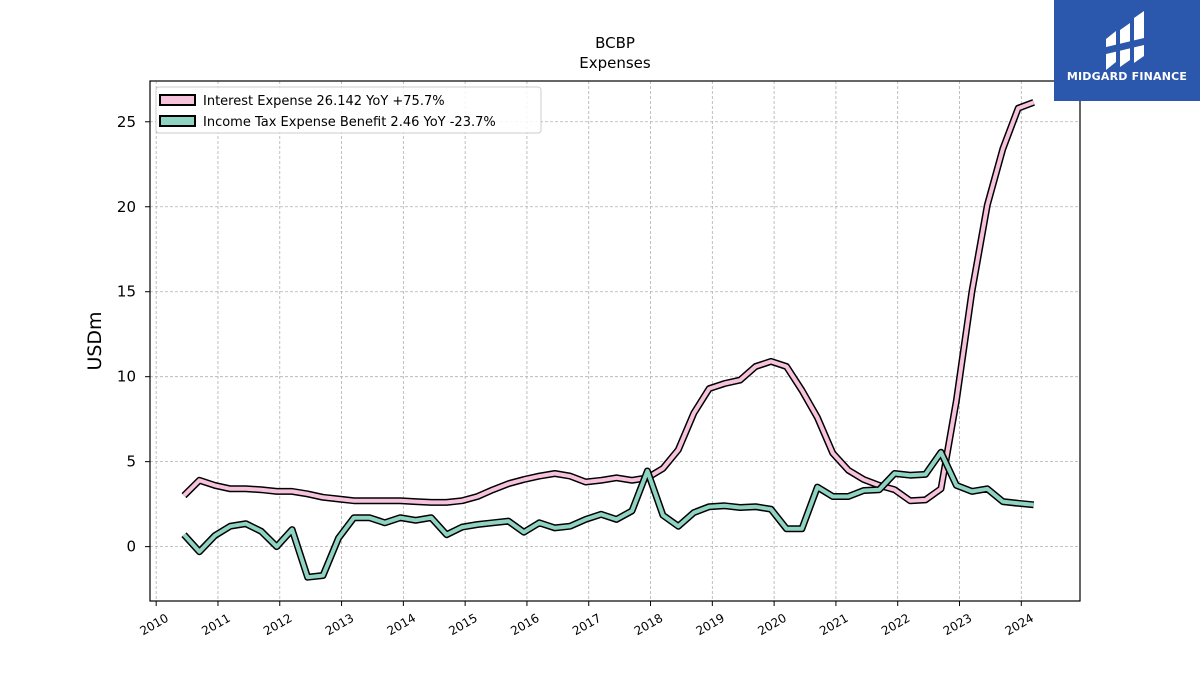 The image size is (1200, 675). What do you see at coordinates (339, 624) in the screenshot?
I see `x-tick-label: 2013` at bounding box center [339, 624].